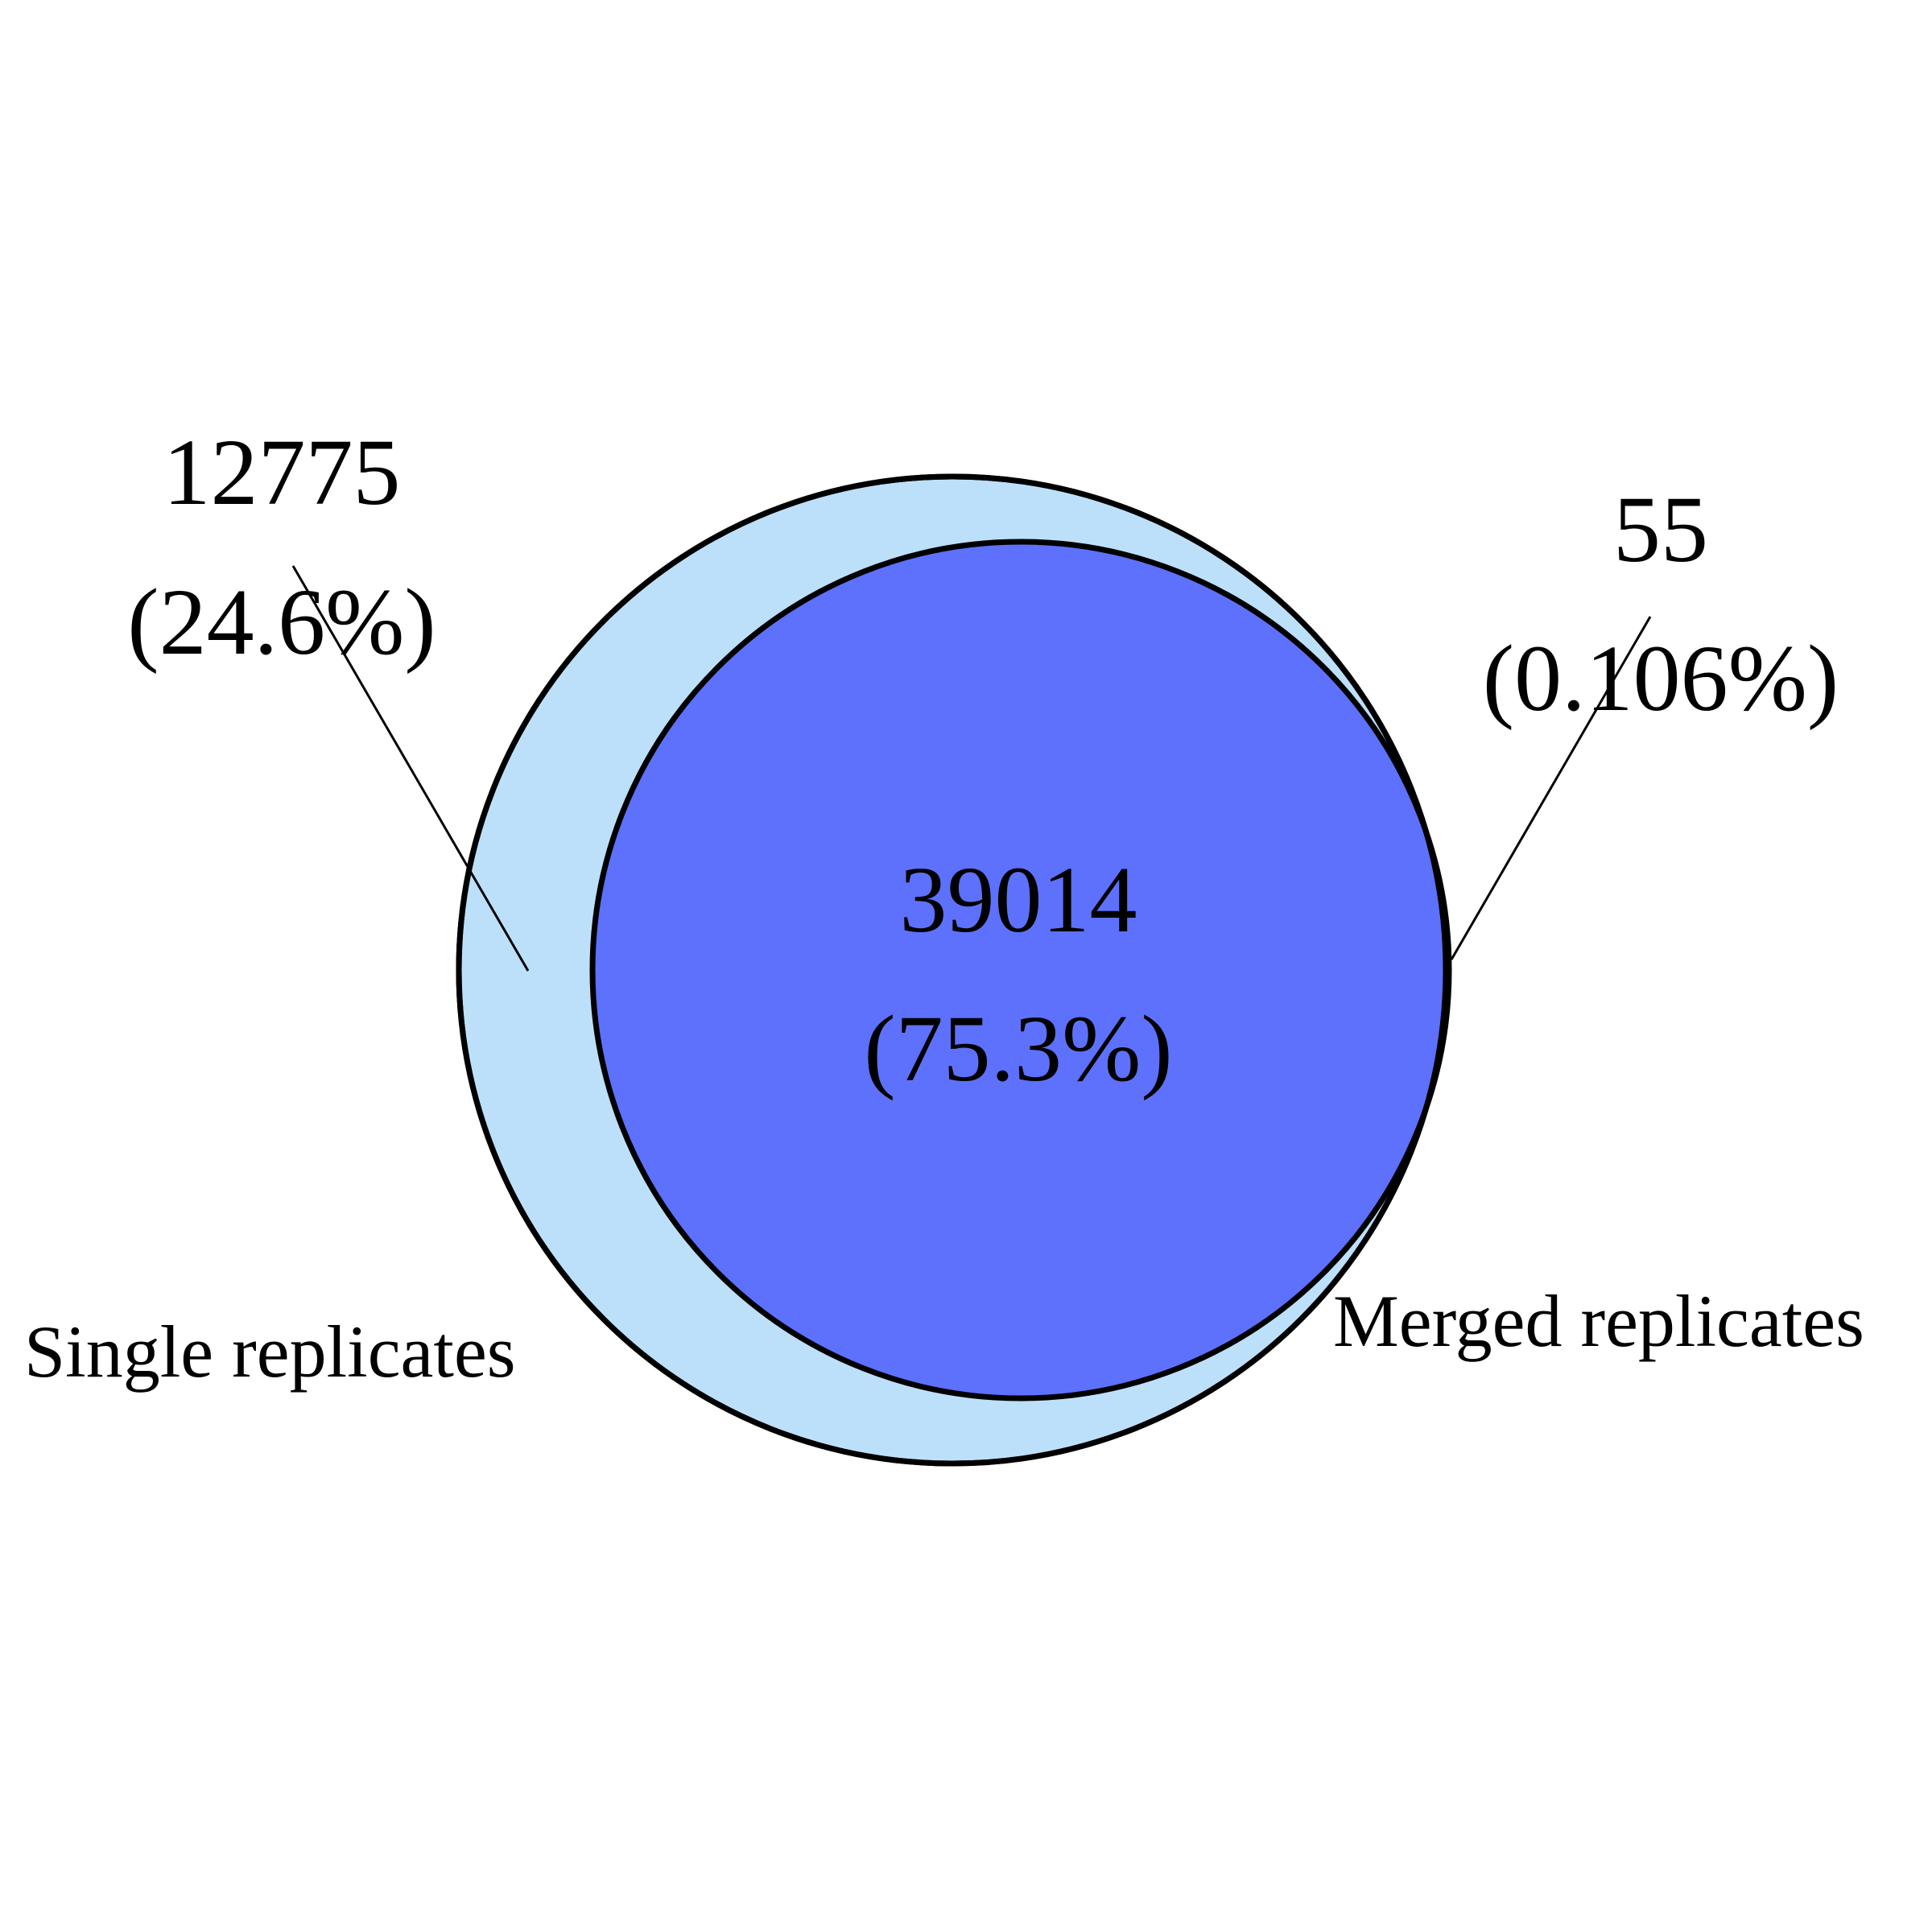  I want to click on merged-only-count: 55, so click(1660, 529).